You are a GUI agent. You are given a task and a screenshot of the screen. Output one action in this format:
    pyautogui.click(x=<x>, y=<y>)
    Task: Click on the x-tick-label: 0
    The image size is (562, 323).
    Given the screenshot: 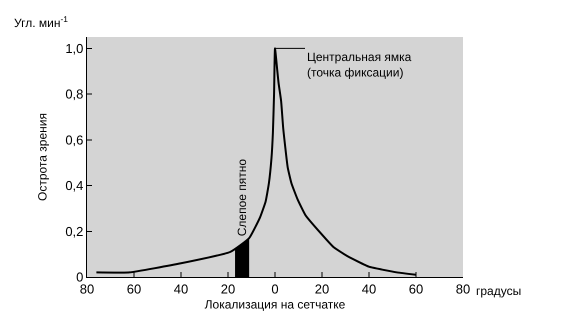 What is the action you would take?
    pyautogui.click(x=275, y=289)
    